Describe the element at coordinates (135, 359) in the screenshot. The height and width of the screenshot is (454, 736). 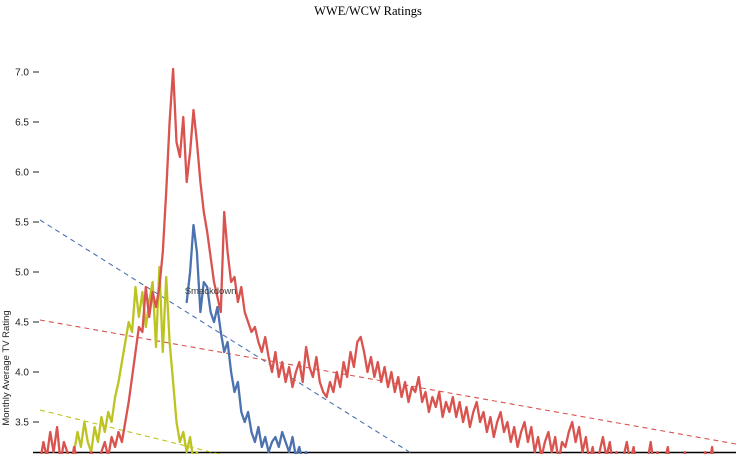
I see `series-yellow-wcw` at that location.